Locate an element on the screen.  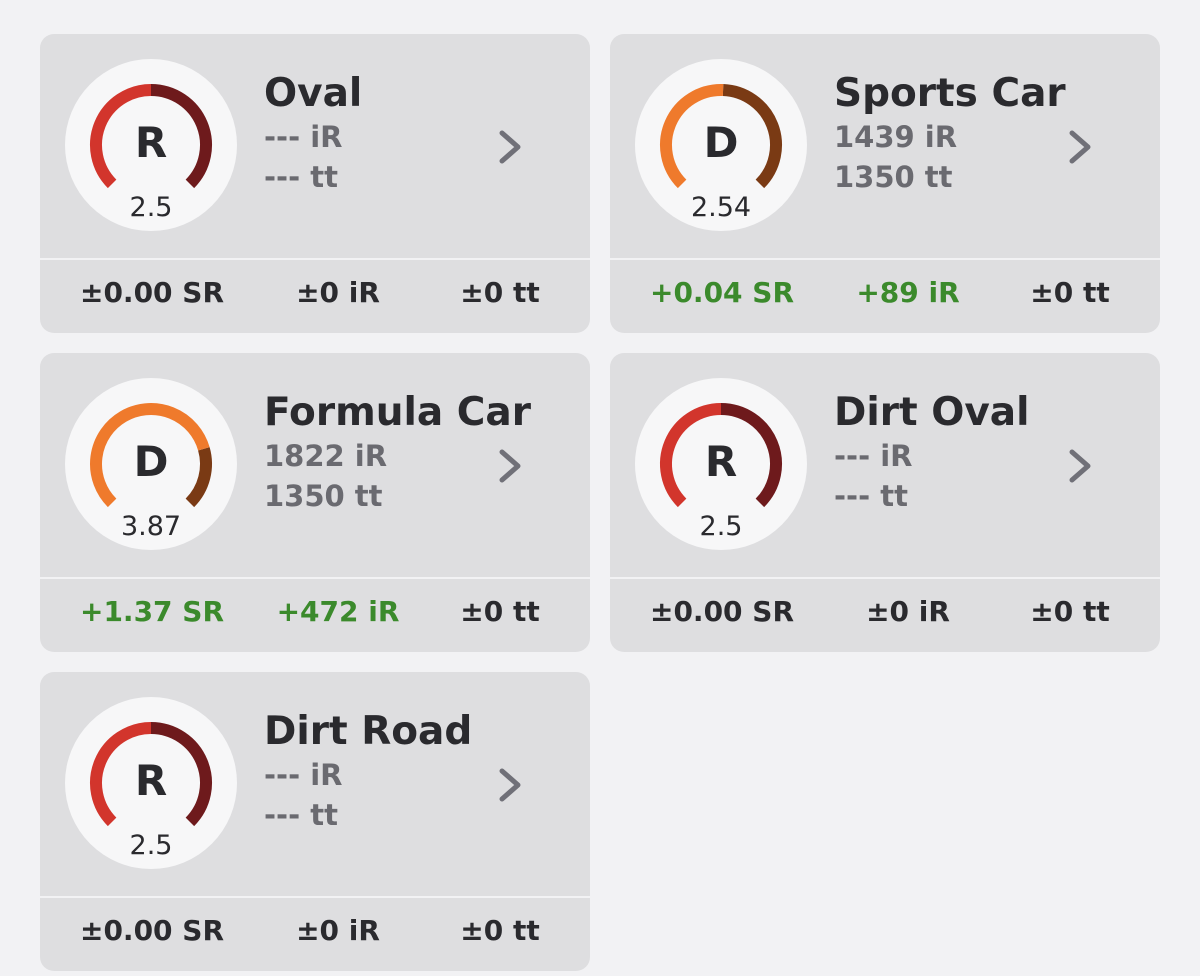
card-title: Sports Car is located at coordinates (950, 93).